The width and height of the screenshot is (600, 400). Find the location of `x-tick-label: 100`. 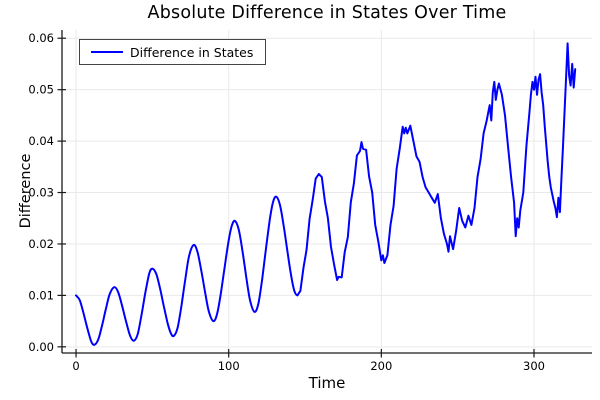

x-tick-label: 100 is located at coordinates (229, 366).